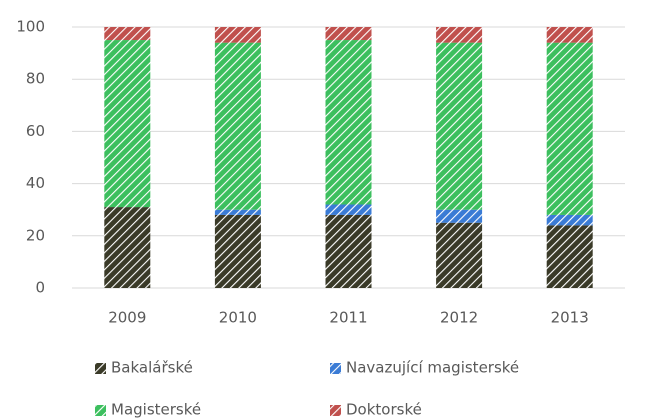 This screenshot has height=420, width=647. What do you see at coordinates (127, 318) in the screenshot?
I see `x-tick-label: 2009` at bounding box center [127, 318].